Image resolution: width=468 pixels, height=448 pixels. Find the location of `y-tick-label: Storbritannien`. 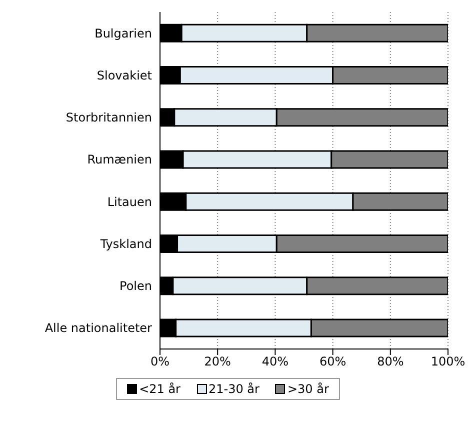

y-tick-label: Storbritannien is located at coordinates (109, 117).